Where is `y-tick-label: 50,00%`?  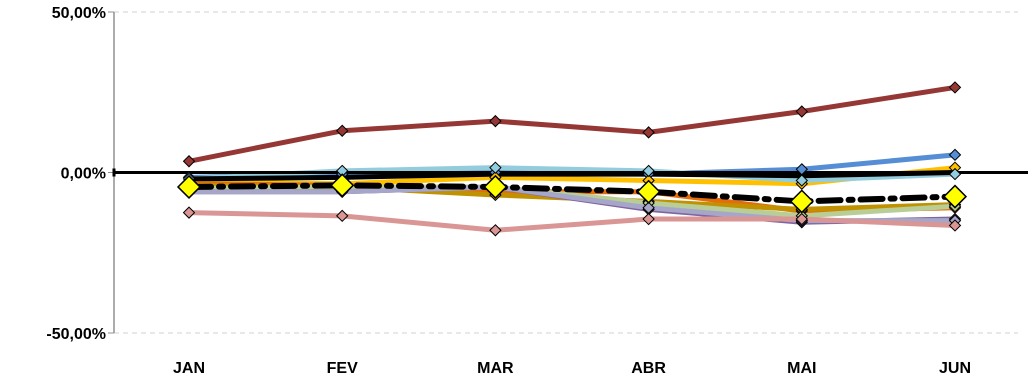
y-tick-label: 50,00% is located at coordinates (79, 13).